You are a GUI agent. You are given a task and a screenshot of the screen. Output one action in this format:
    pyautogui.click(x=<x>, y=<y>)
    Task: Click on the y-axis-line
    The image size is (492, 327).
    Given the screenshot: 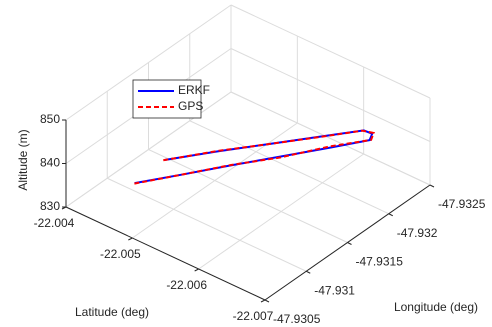 What is the action you would take?
    pyautogui.click(x=165, y=253)
    